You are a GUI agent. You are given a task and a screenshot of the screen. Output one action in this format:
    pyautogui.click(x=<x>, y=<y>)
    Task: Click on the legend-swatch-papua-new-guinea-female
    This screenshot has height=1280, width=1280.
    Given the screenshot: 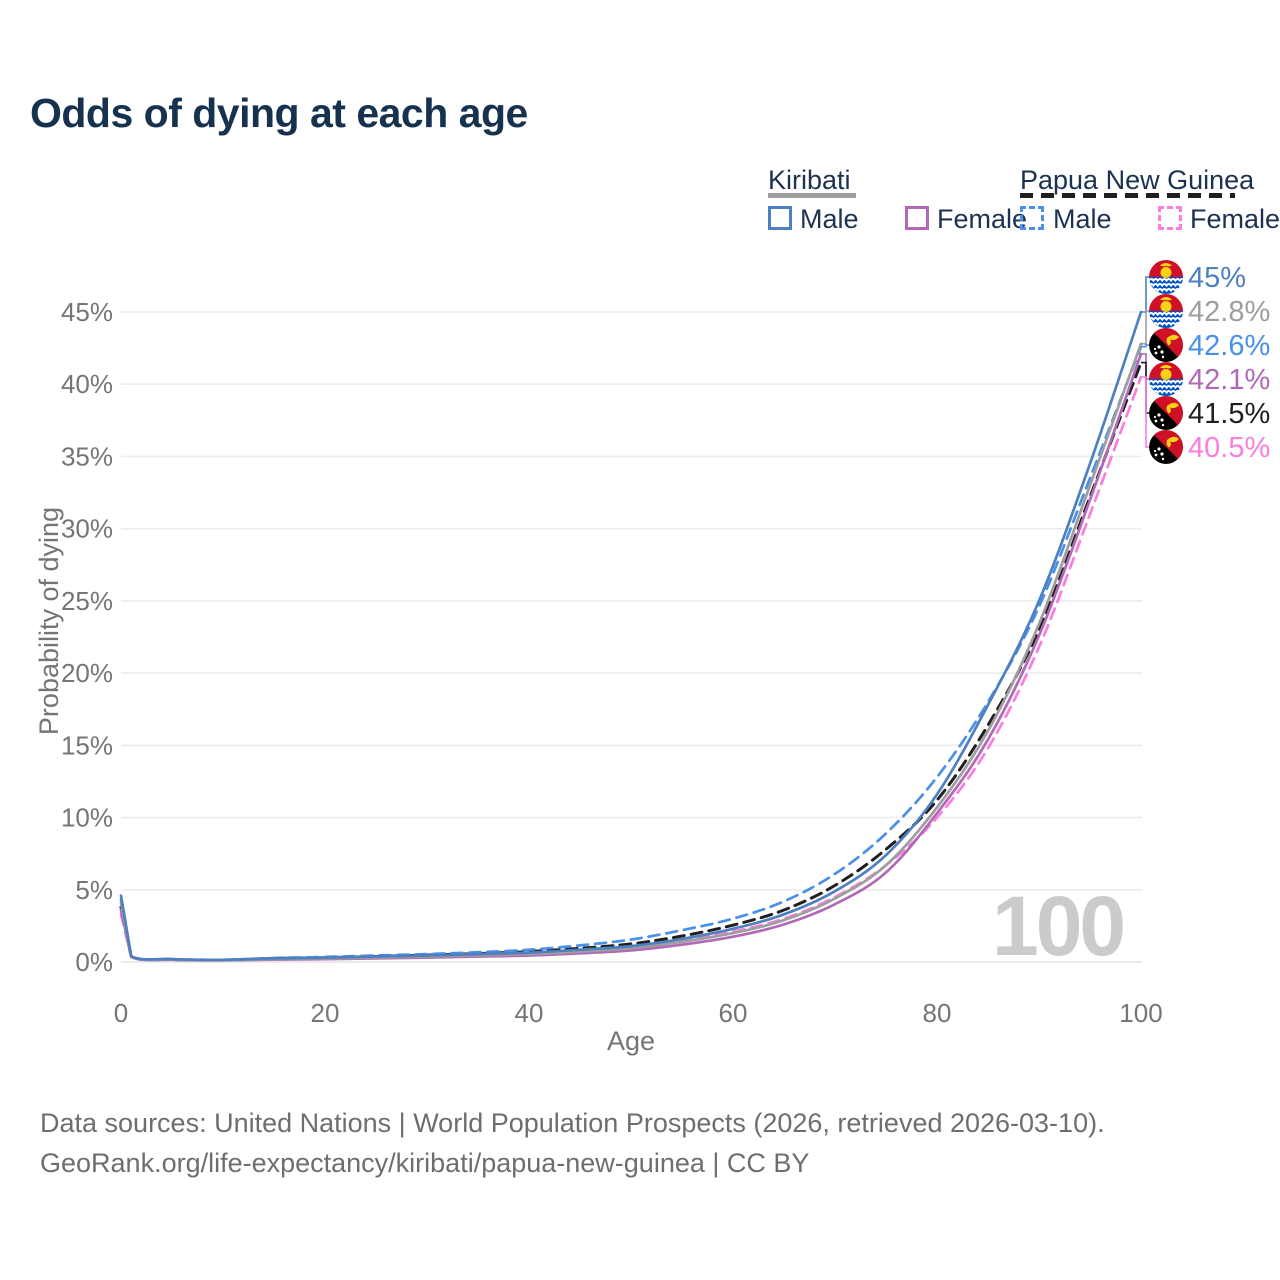 What is the action you would take?
    pyautogui.click(x=1170, y=218)
    